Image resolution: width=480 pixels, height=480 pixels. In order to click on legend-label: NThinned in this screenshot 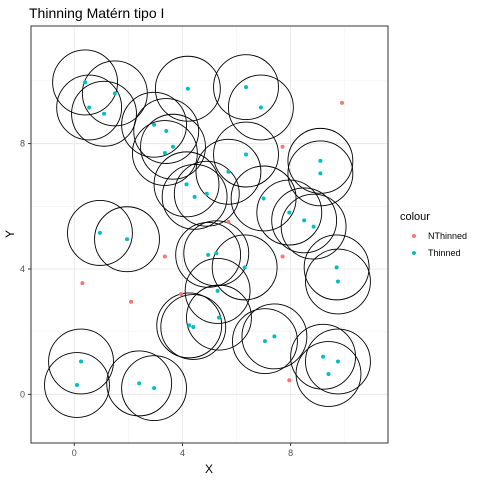, I will do `click(447, 236)`.